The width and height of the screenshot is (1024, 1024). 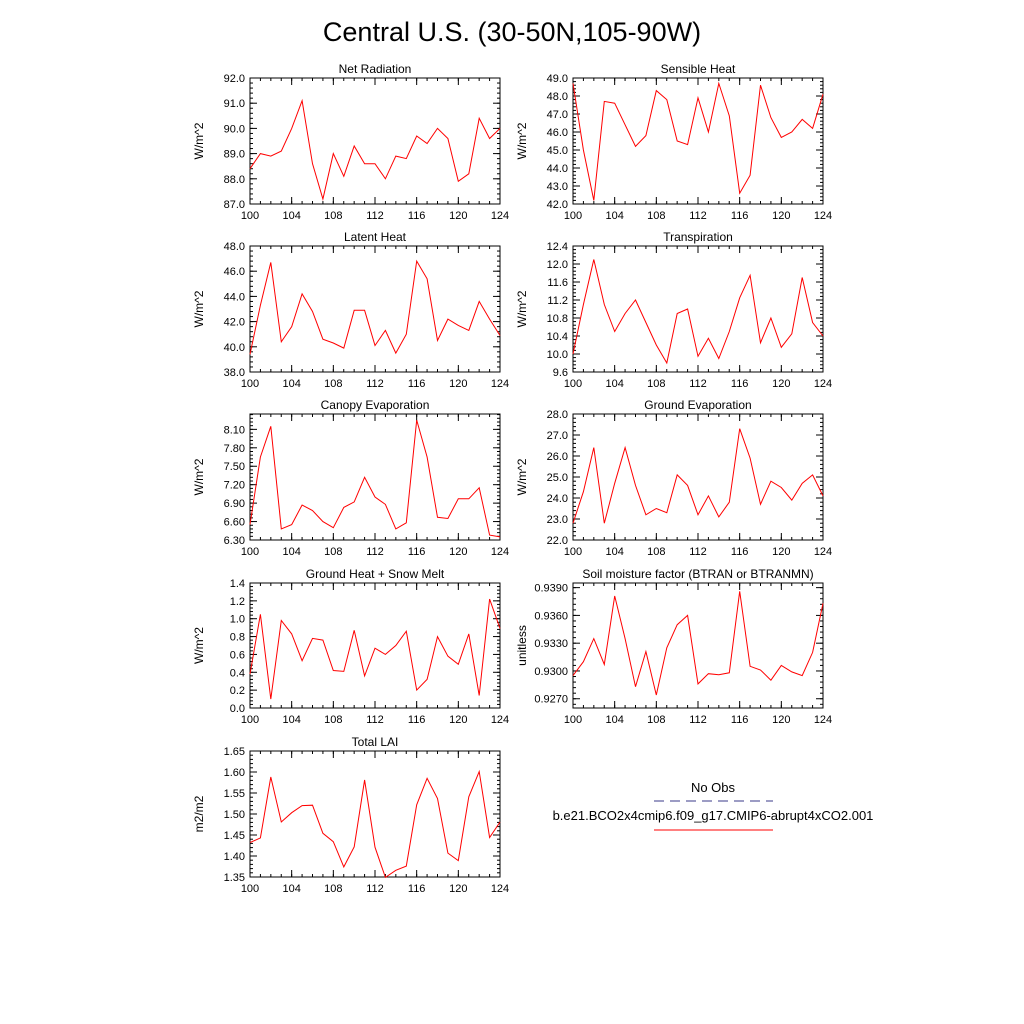 I want to click on y-tick-label: 87.0, so click(x=234, y=205).